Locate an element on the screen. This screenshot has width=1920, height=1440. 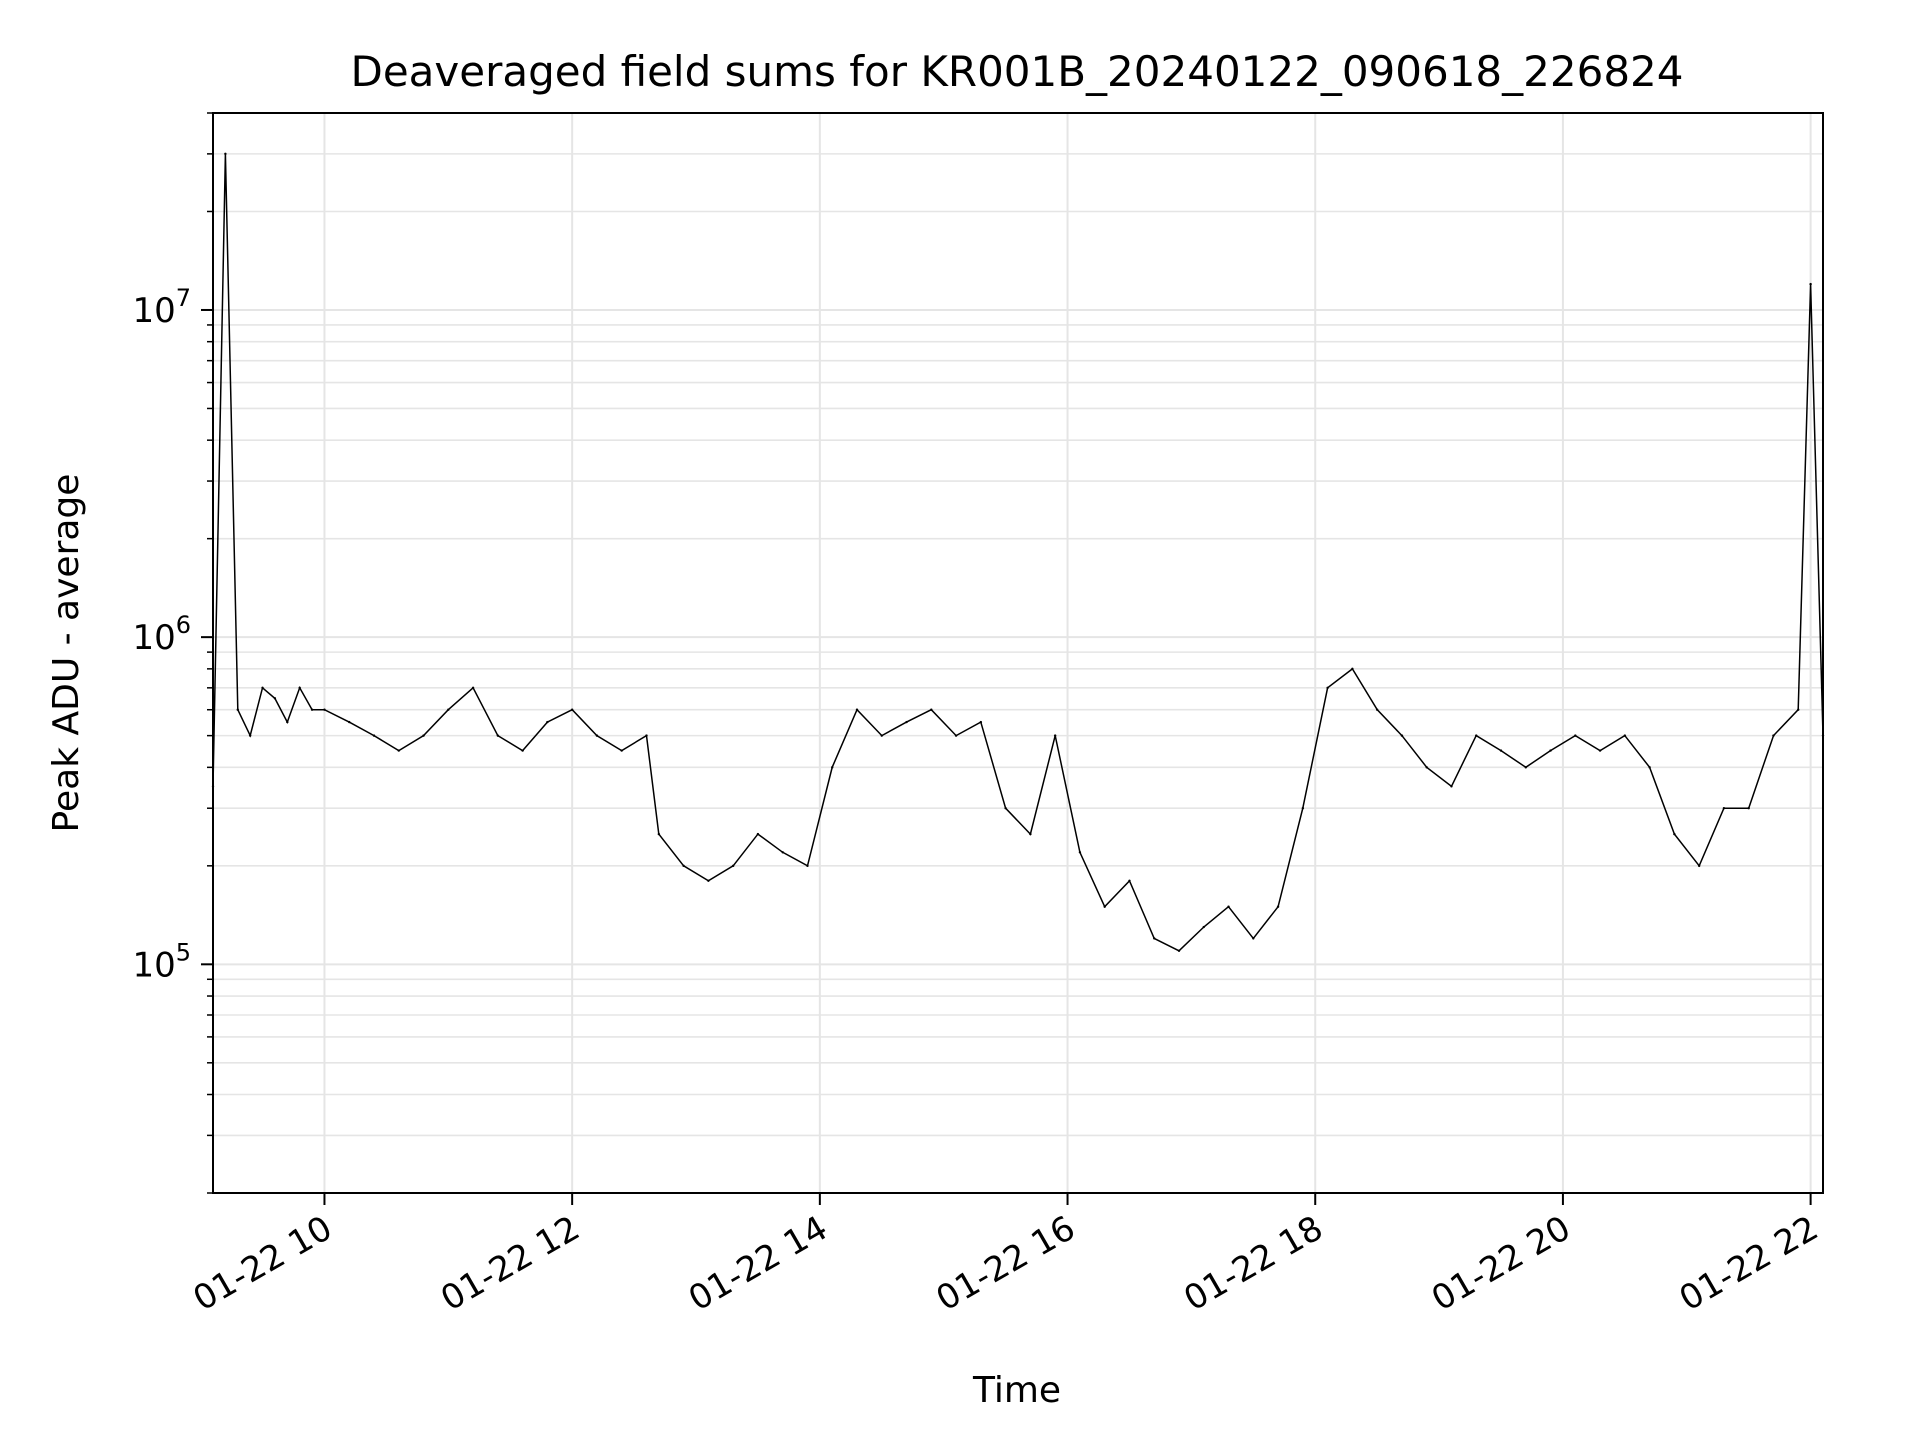
y-axis: 10⁵ 10⁶ 10⁷ is located at coordinates (172, 653).